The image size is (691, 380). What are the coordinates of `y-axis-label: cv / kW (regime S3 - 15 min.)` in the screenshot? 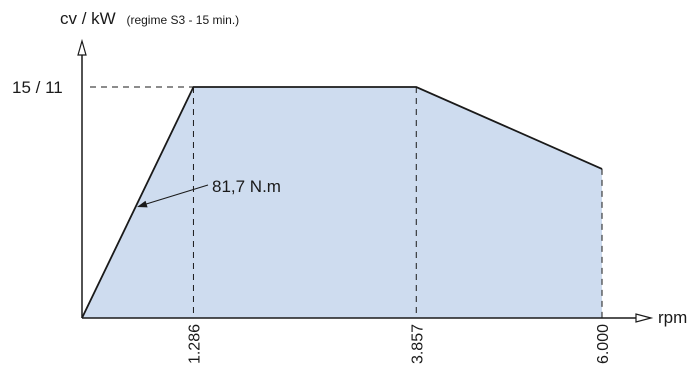 It's located at (149, 18).